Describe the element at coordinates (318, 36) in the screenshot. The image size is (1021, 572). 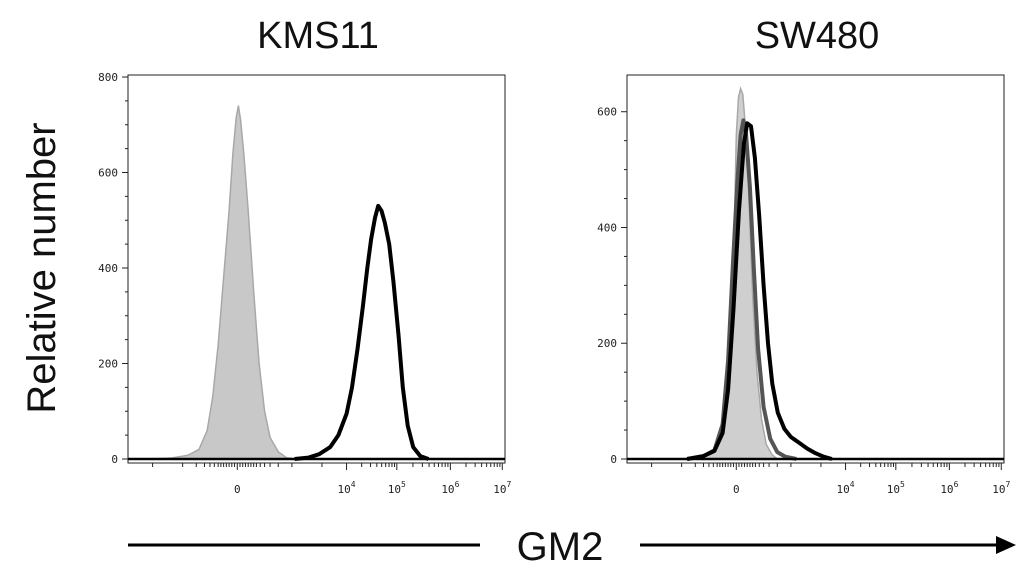
I see `chart-title-kms11: KMS11` at that location.